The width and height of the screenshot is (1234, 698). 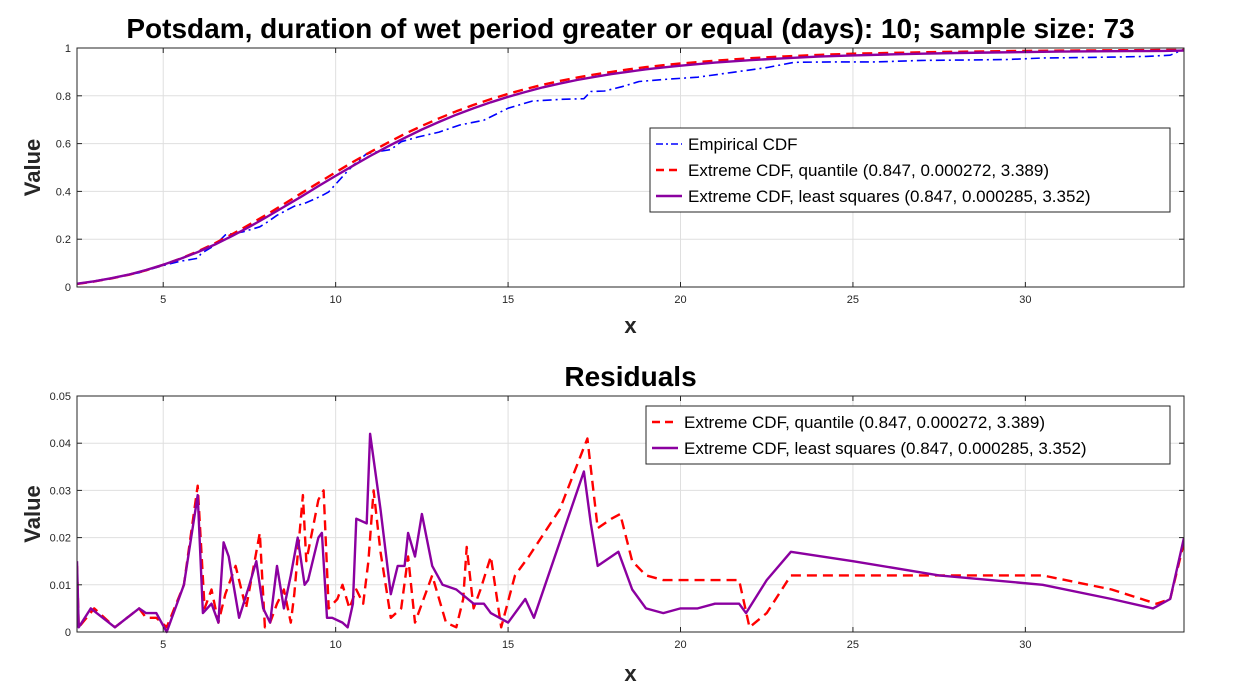 What do you see at coordinates (60, 539) in the screenshot?
I see `y-tick-label: 0.02` at bounding box center [60, 539].